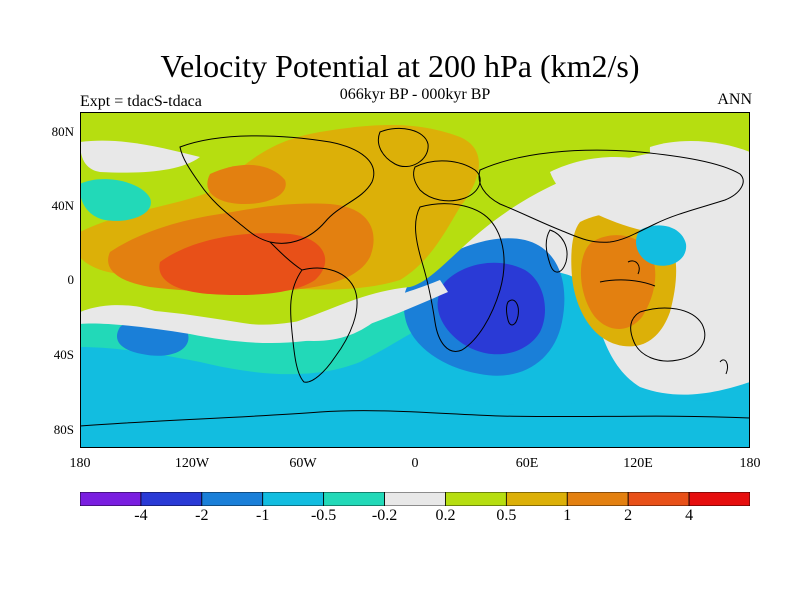 The image size is (800, 600). What do you see at coordinates (689, 515) in the screenshot?
I see `colorbar-tick-label: 4` at bounding box center [689, 515].